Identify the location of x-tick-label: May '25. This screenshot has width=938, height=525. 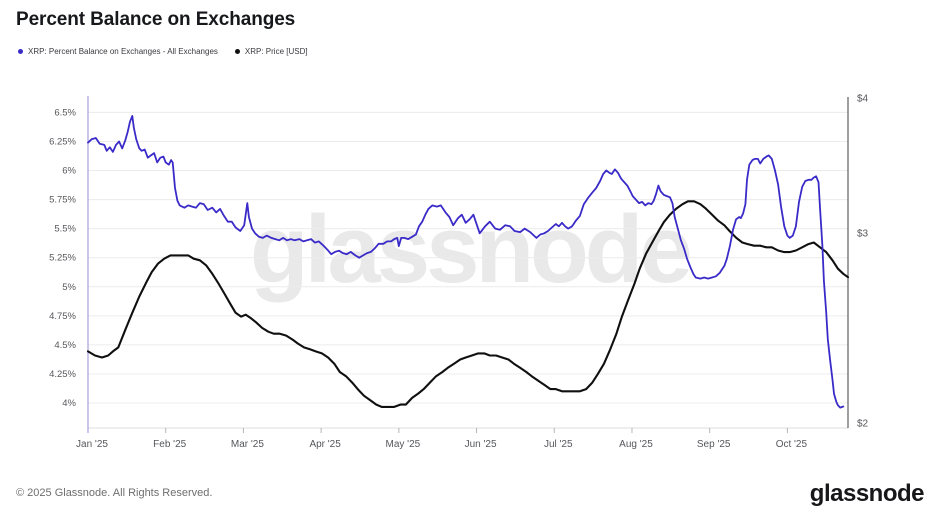
(402, 444).